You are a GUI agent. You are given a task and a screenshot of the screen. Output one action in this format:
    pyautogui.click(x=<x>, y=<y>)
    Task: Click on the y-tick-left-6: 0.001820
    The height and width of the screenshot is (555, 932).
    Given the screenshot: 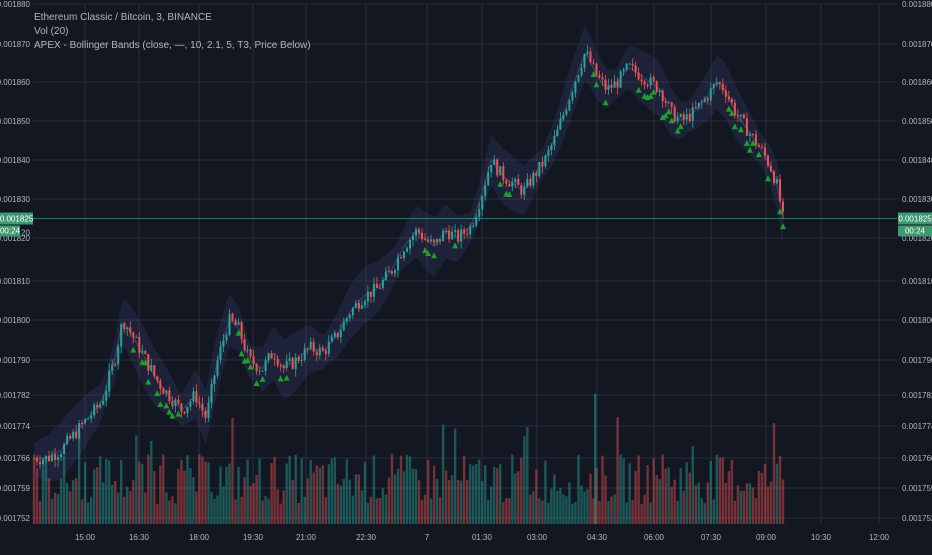 What is the action you would take?
    pyautogui.click(x=15, y=238)
    